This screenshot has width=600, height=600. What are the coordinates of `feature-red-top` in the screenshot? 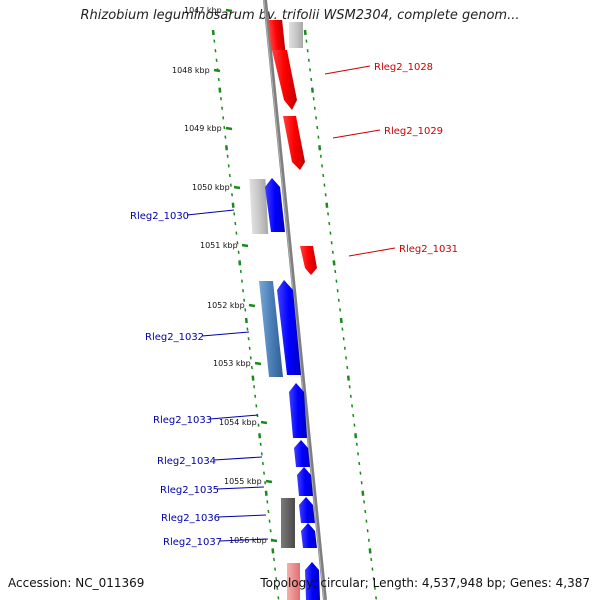 It's located at (277, 35).